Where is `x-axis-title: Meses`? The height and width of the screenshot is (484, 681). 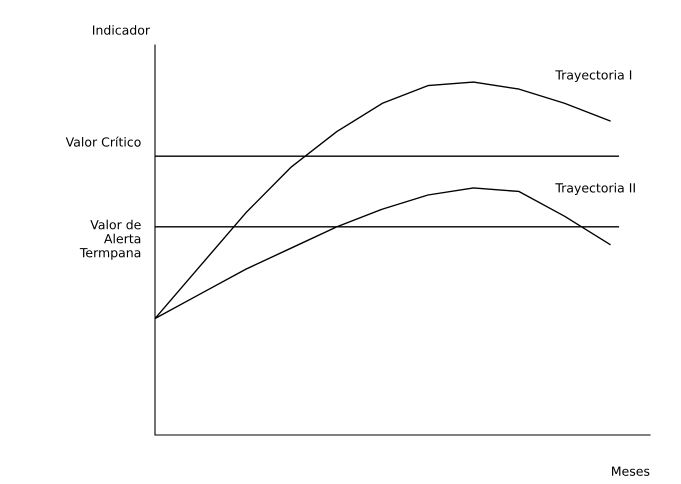
x-axis-title: Meses is located at coordinates (631, 471).